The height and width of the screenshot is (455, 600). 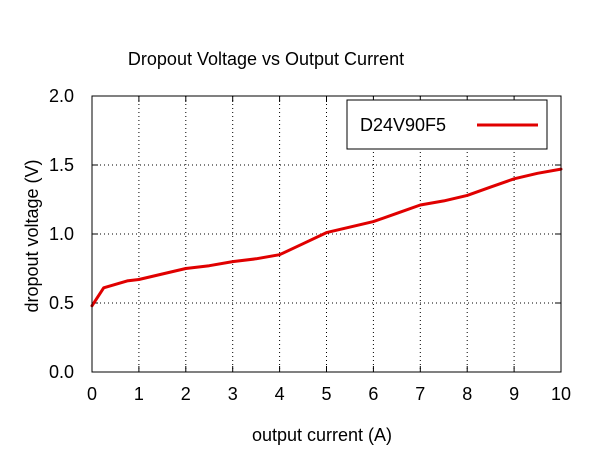 I want to click on x-tick-label: 1, so click(x=139, y=394).